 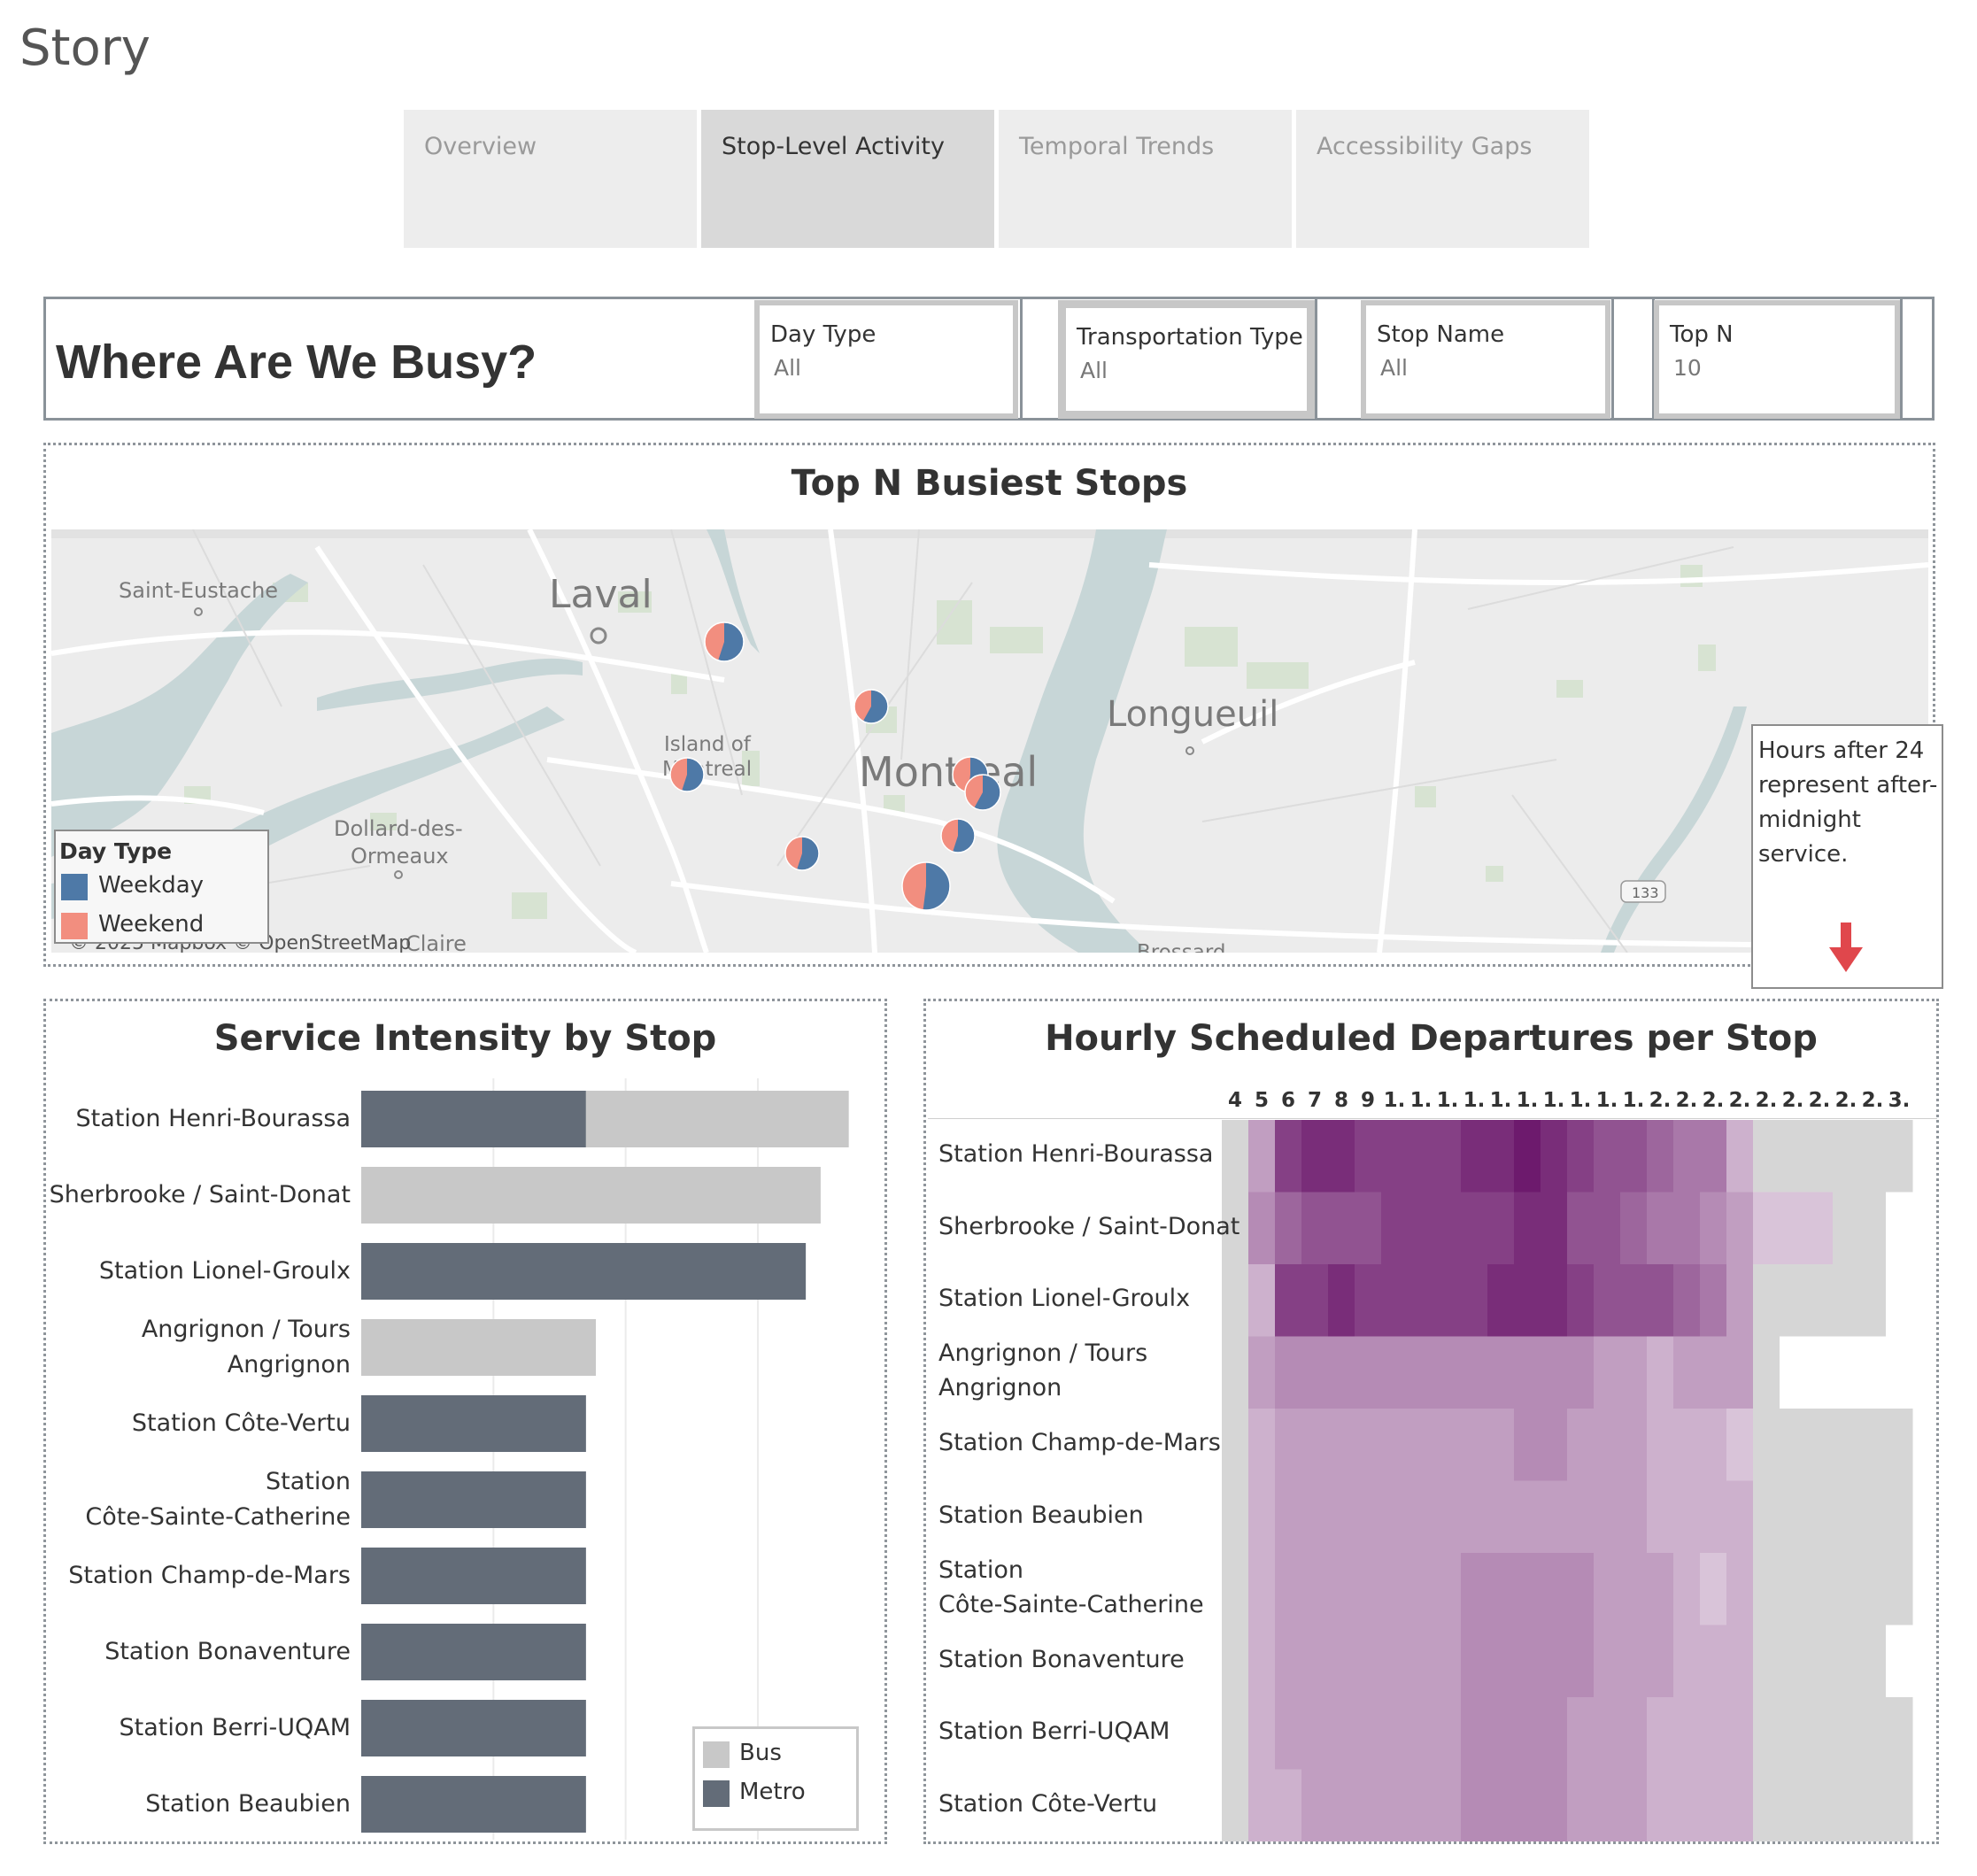 What do you see at coordinates (886, 359) in the screenshot?
I see `filter-day-type: Day Type All` at bounding box center [886, 359].